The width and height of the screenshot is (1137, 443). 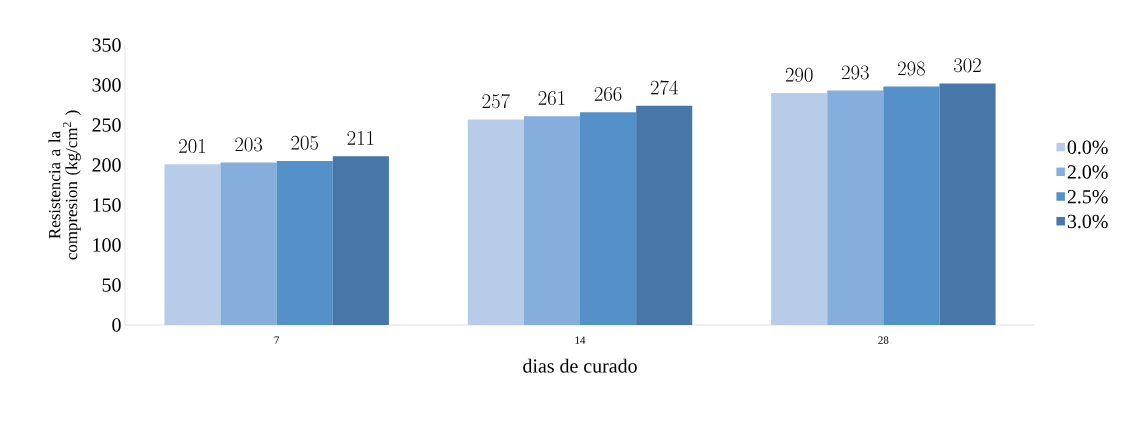 I want to click on data-label: 257, so click(x=496, y=101).